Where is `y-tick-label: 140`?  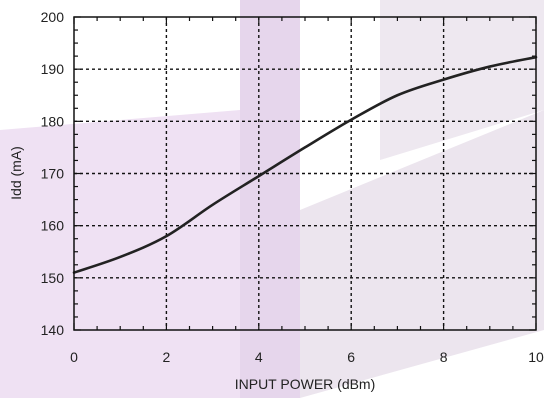 y-tick-label: 140 is located at coordinates (53, 330).